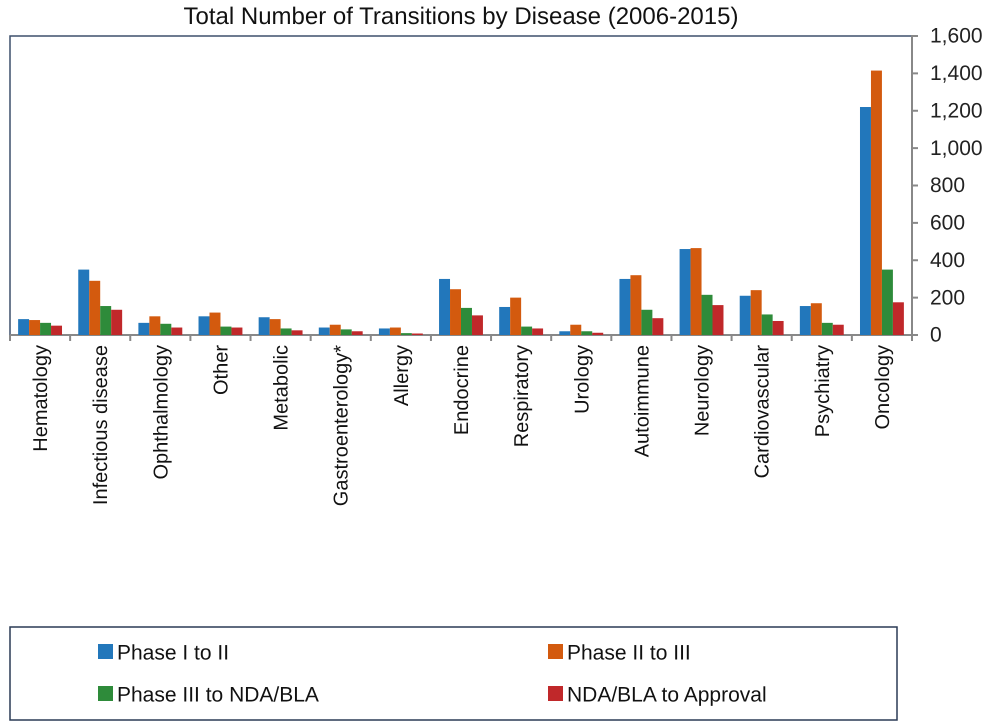 This screenshot has height=721, width=990. Describe the element at coordinates (173, 652) in the screenshot. I see `legend-label: Phase I to II` at that location.